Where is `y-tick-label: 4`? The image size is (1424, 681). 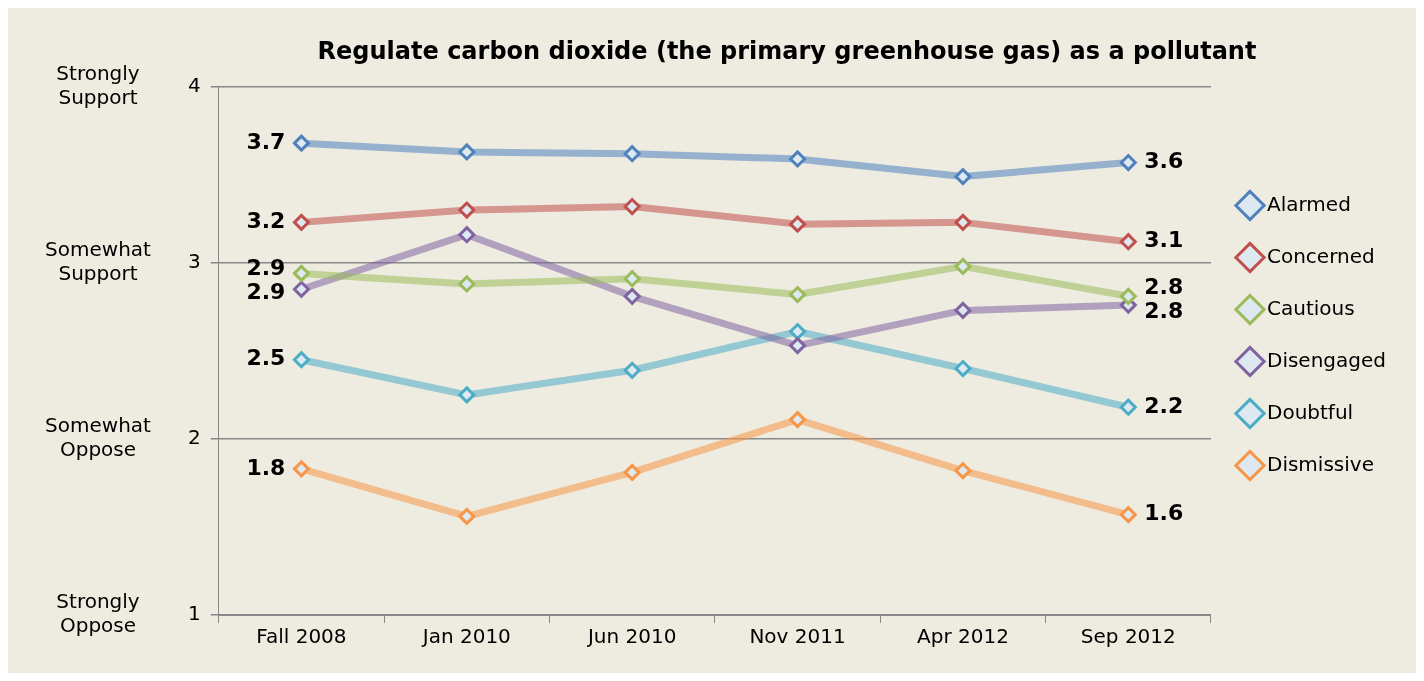
y-tick-label: 4 is located at coordinates (194, 85).